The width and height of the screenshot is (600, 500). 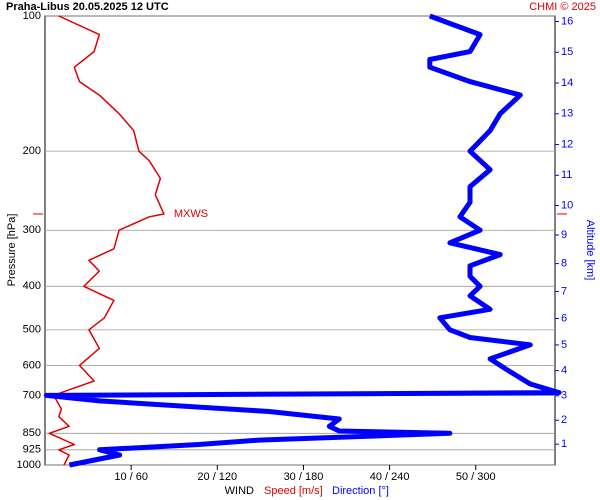 I want to click on legend-entry: Speed [m/s], so click(x=293, y=491).